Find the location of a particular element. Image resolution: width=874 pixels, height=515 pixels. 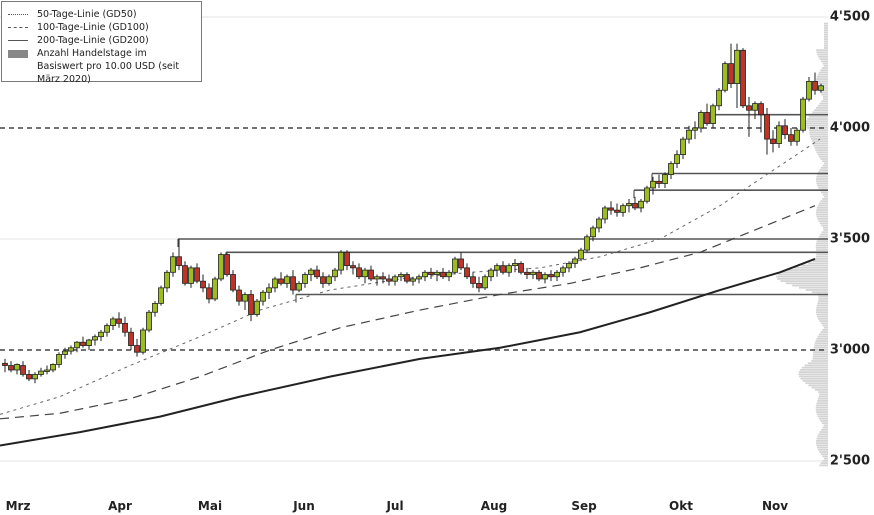

solid-line-icon is located at coordinates (18, 40).